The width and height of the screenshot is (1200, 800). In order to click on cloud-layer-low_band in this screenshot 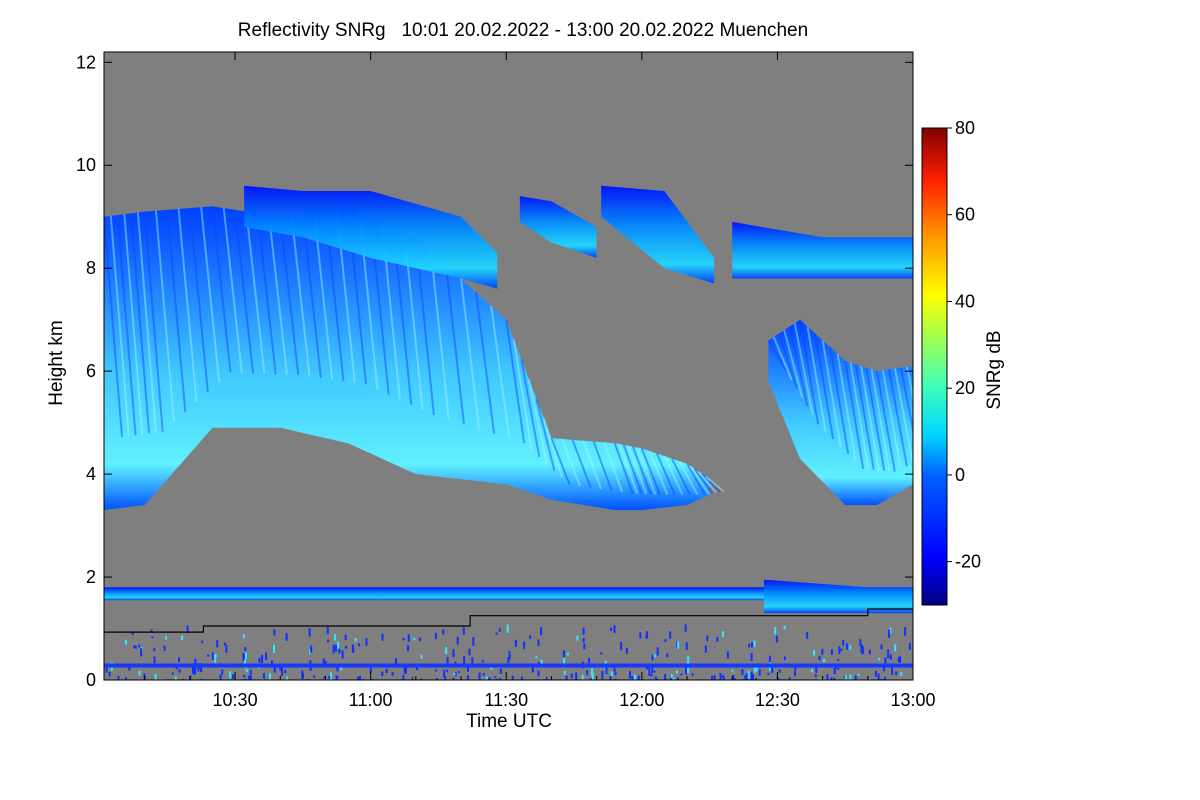, I will do `click(508, 594)`.